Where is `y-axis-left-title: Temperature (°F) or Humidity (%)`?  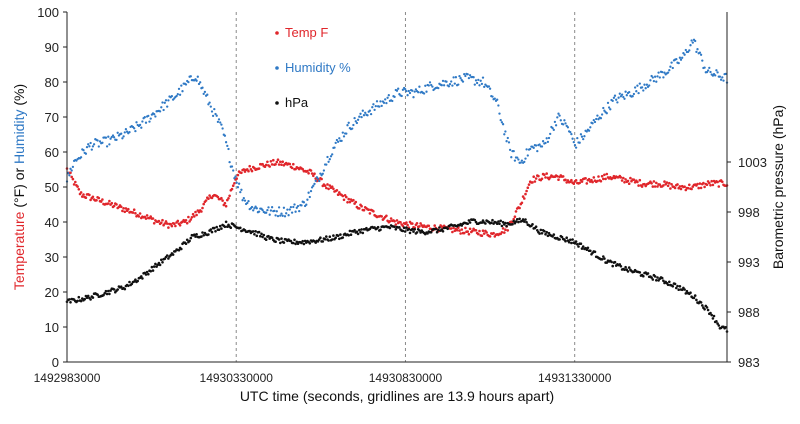
y-axis-left-title: Temperature (°F) or Humidity (%) is located at coordinates (19, 187).